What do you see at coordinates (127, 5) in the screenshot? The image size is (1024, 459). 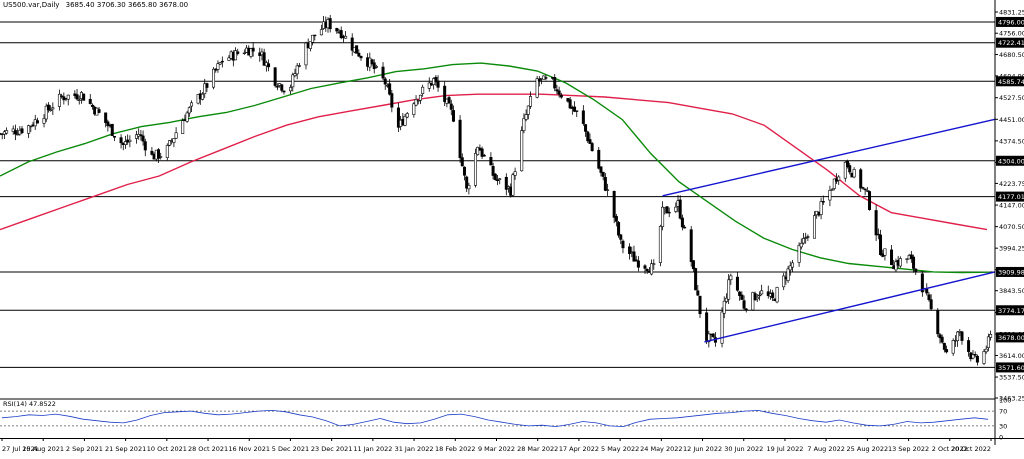 I see `ohlc-label: 3685.40 3706.30 3665.80 3678.00` at bounding box center [127, 5].